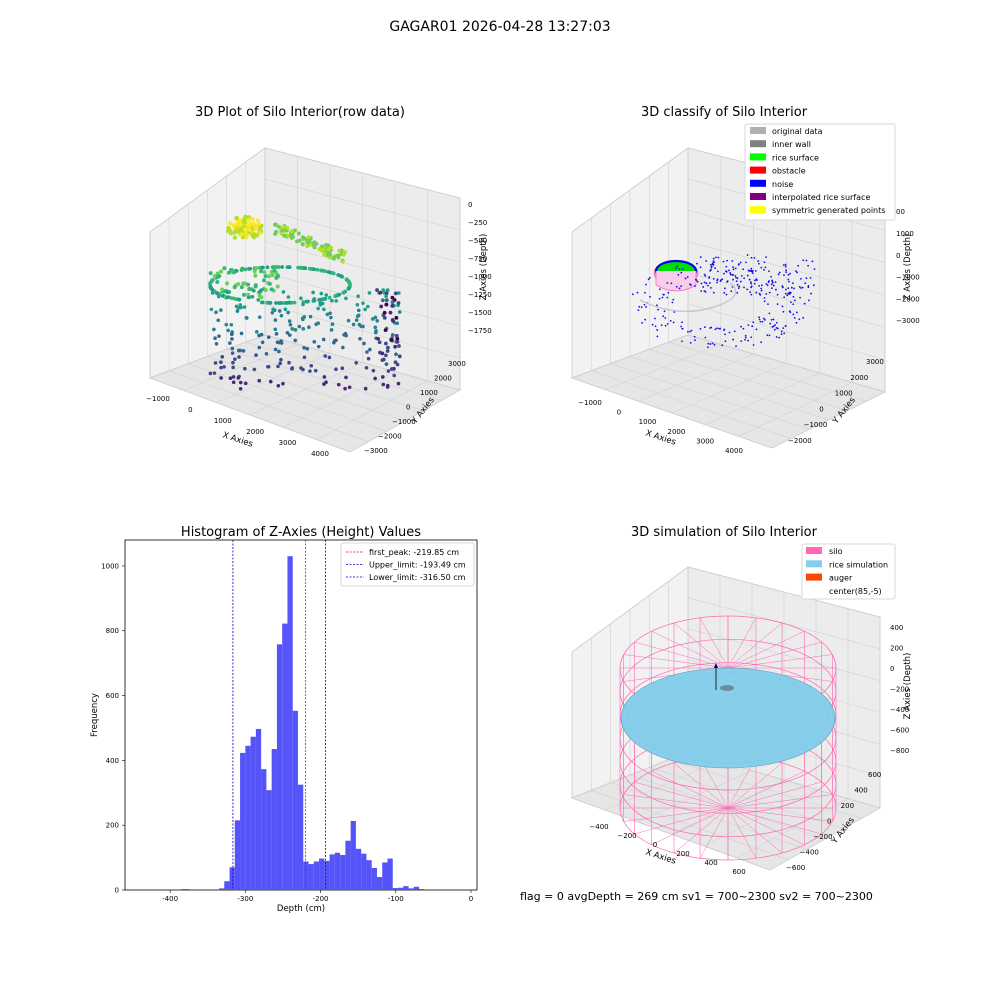  What do you see at coordinates (301, 909) in the screenshot?
I see `hist-x-axis-label: Depth (cm)` at bounding box center [301, 909].